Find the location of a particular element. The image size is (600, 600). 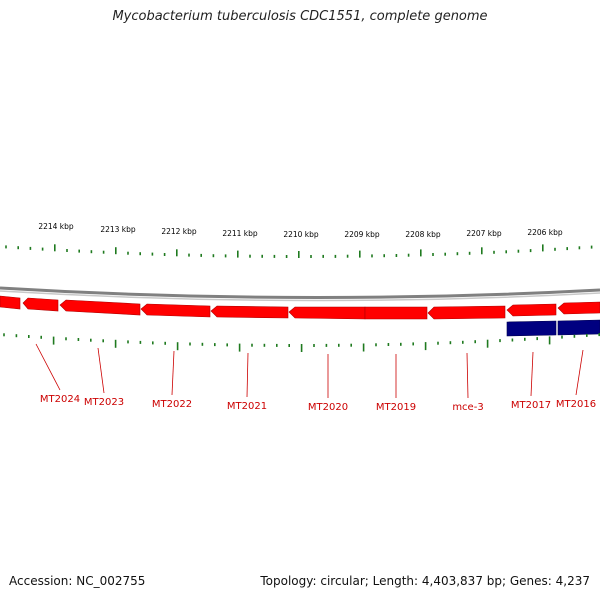

kbp-label: 2211 kbp is located at coordinates (240, 233).